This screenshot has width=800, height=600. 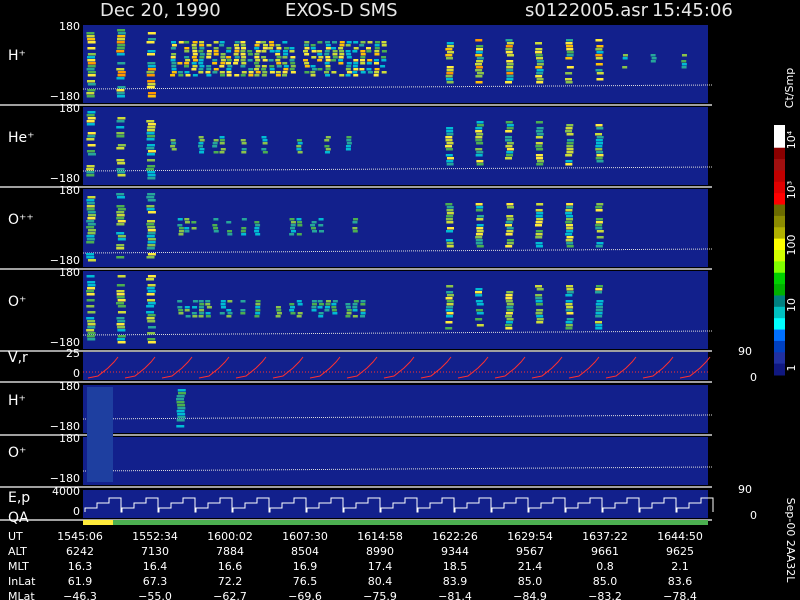 What do you see at coordinates (80, 536) in the screenshot?
I see `cell: 1545:06` at bounding box center [80, 536].